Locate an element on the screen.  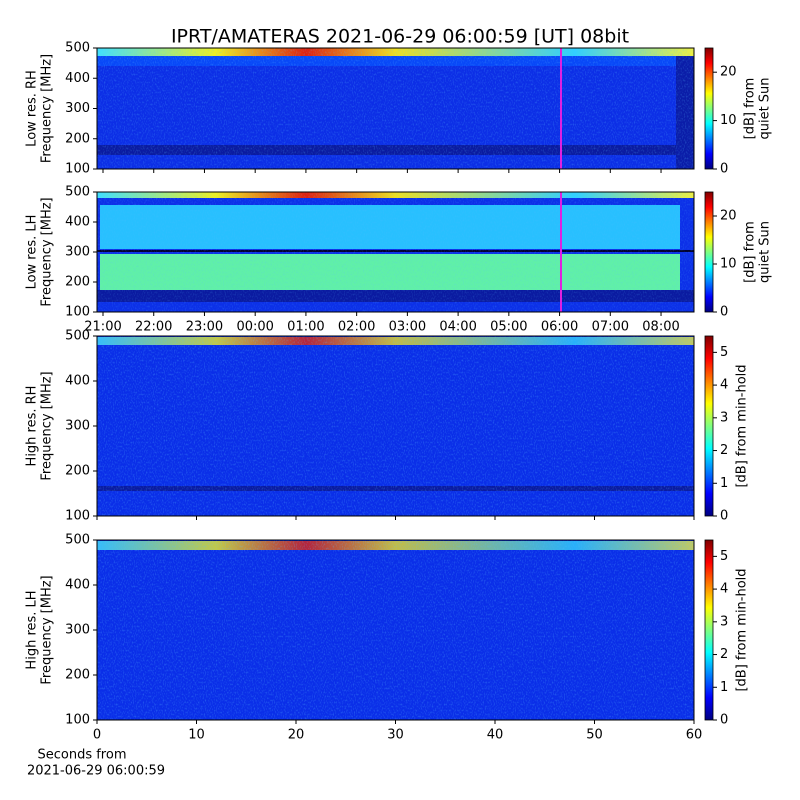
x-tick-label: 0 is located at coordinates (97, 735).